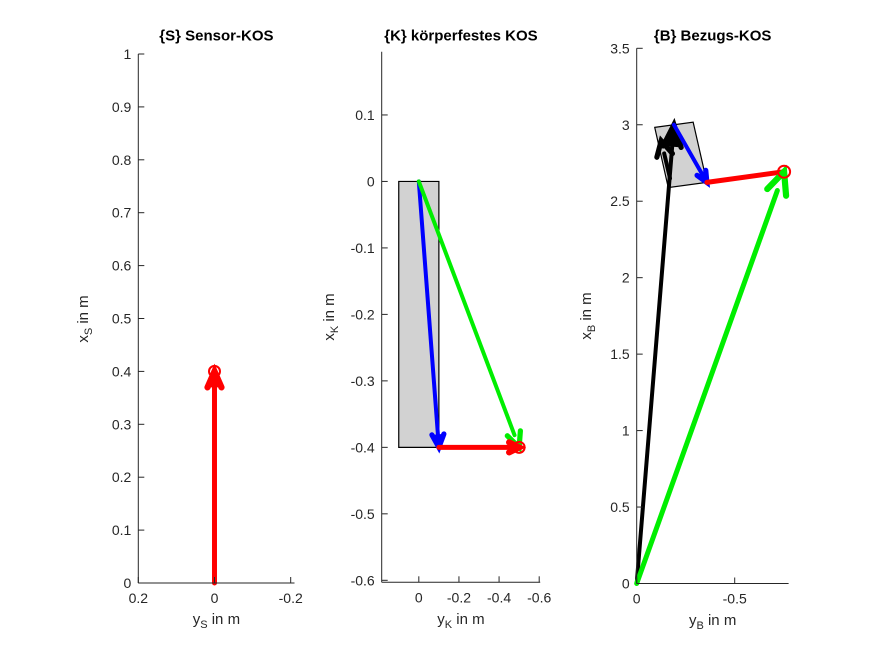  Describe the element at coordinates (620, 48) in the screenshot. I see `y-tick-label: 3.5` at that location.